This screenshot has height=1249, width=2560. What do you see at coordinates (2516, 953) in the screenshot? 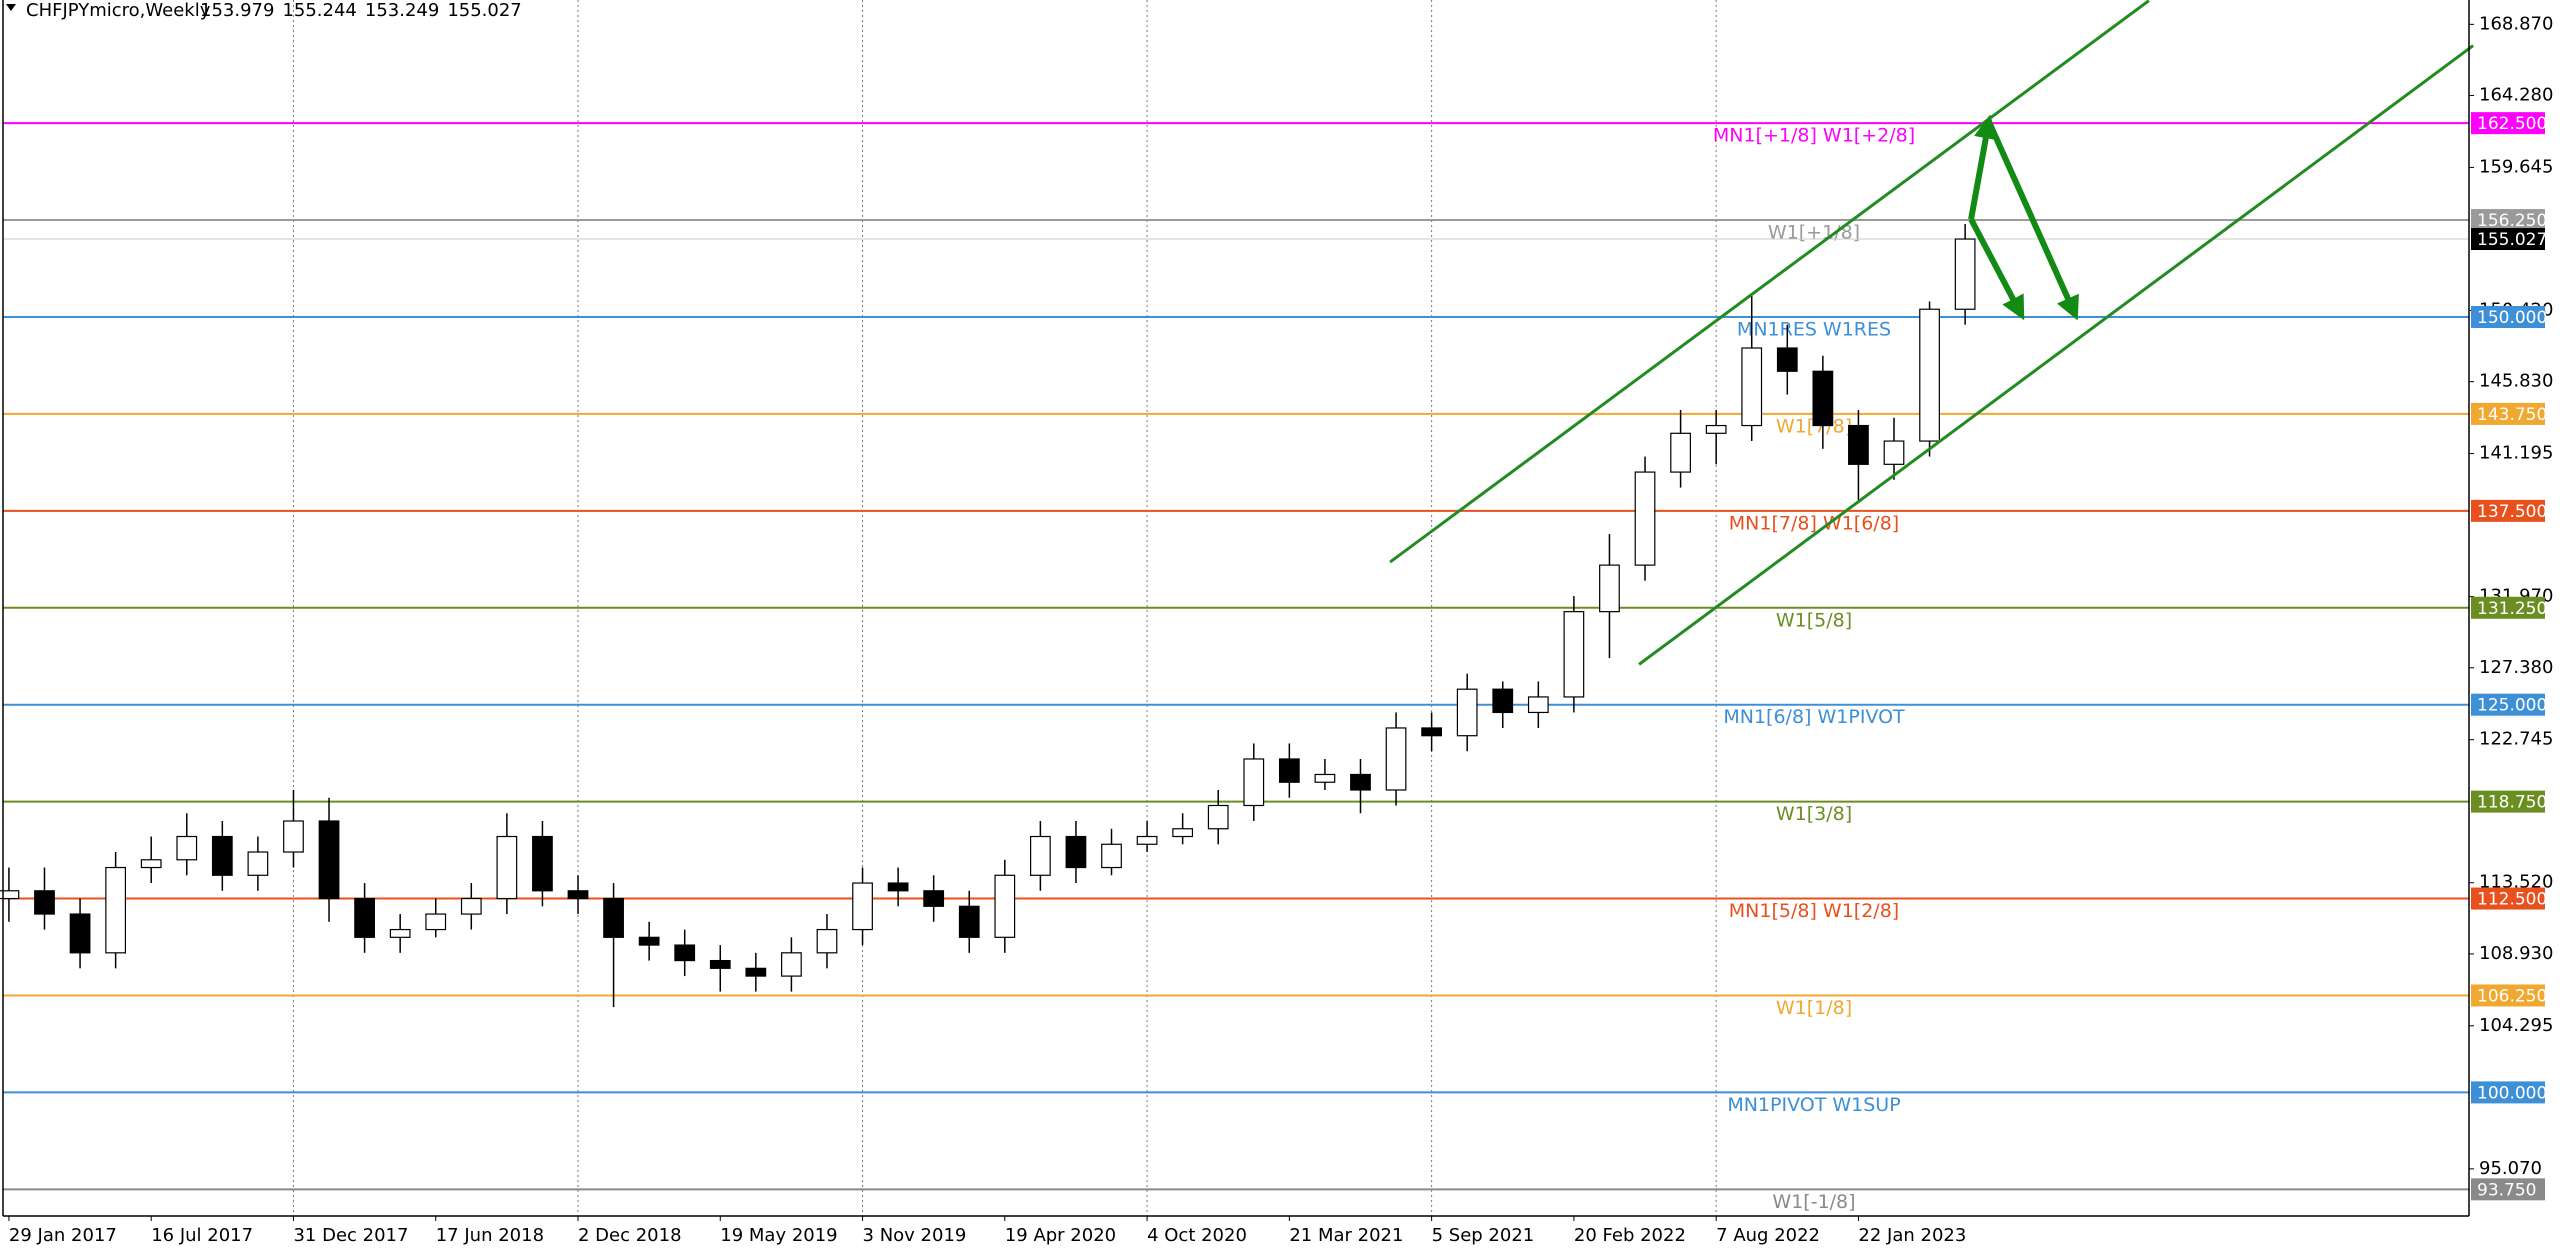
I see `y-tick-label: 108.930` at bounding box center [2516, 953].